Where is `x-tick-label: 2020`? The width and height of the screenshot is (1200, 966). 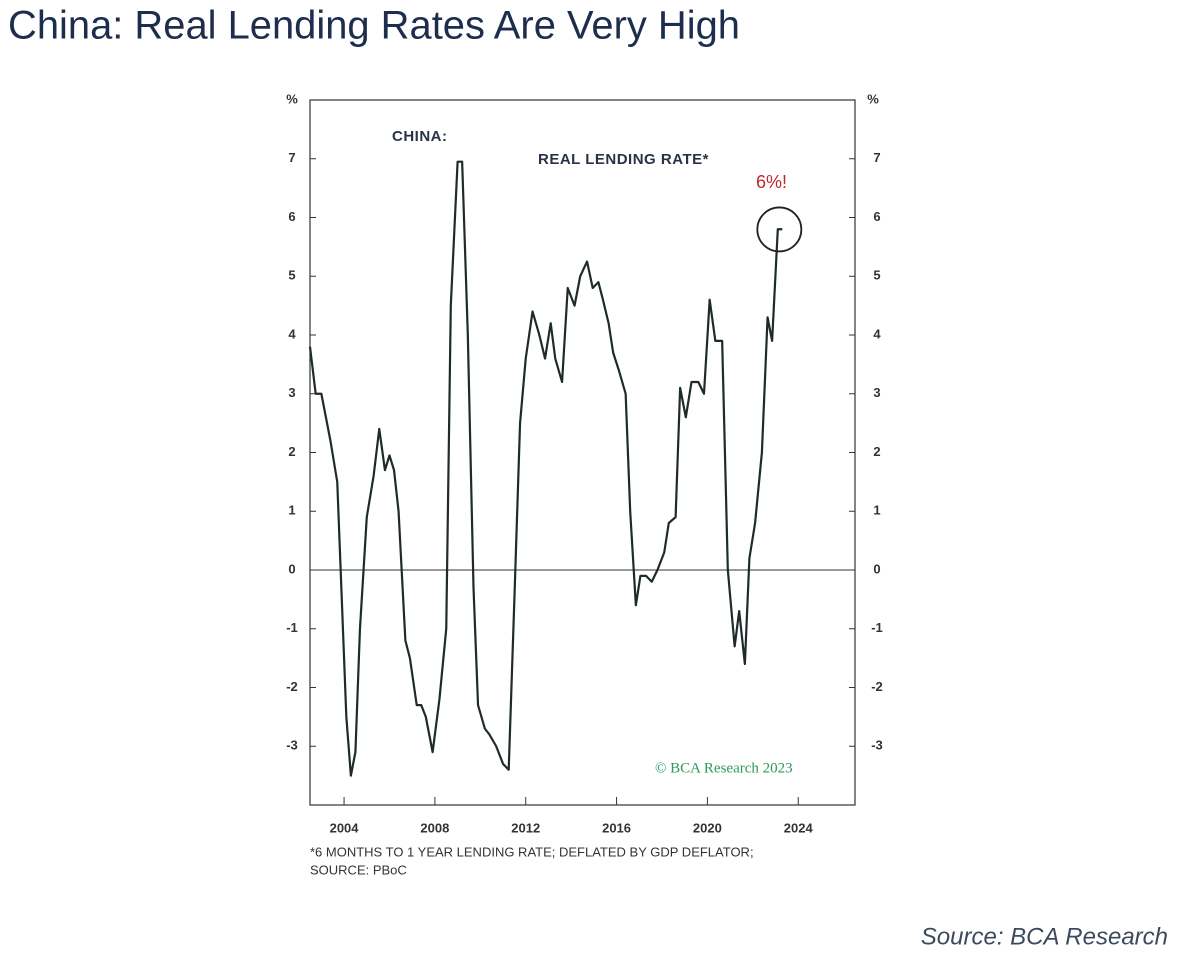 x-tick-label: 2020 is located at coordinates (707, 827).